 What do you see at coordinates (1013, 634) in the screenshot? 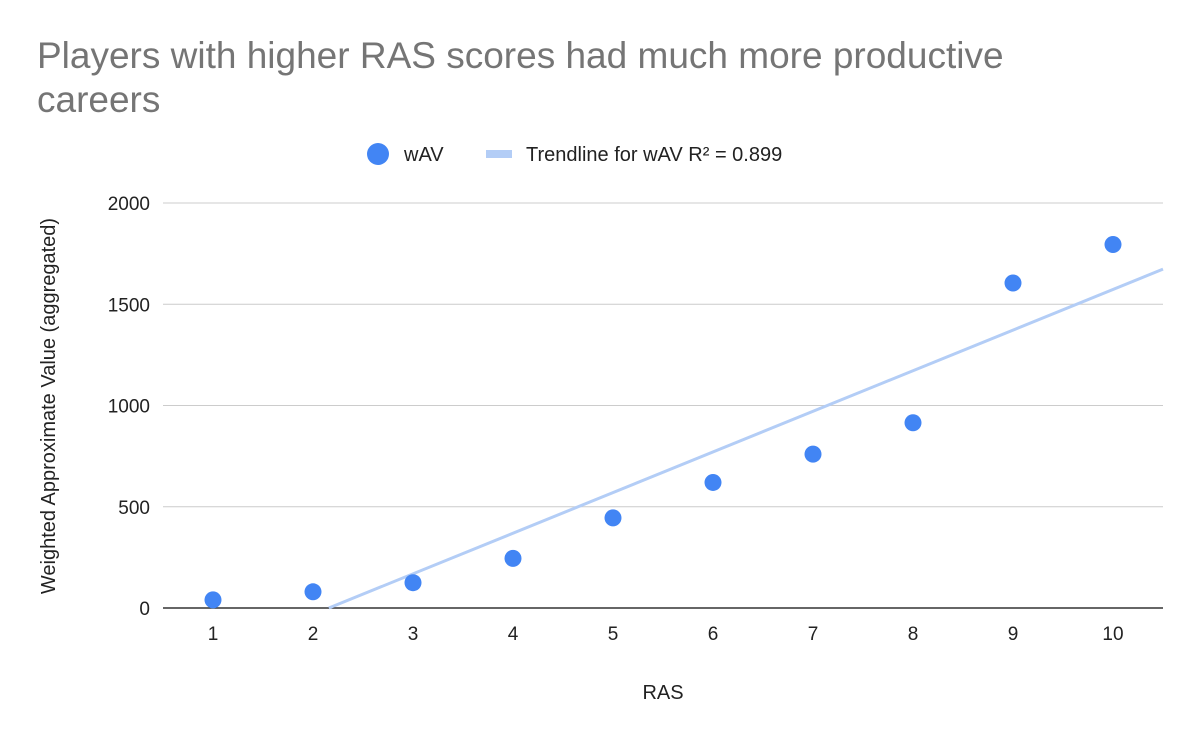
I see `x-tick-label-9: 9` at bounding box center [1013, 634].